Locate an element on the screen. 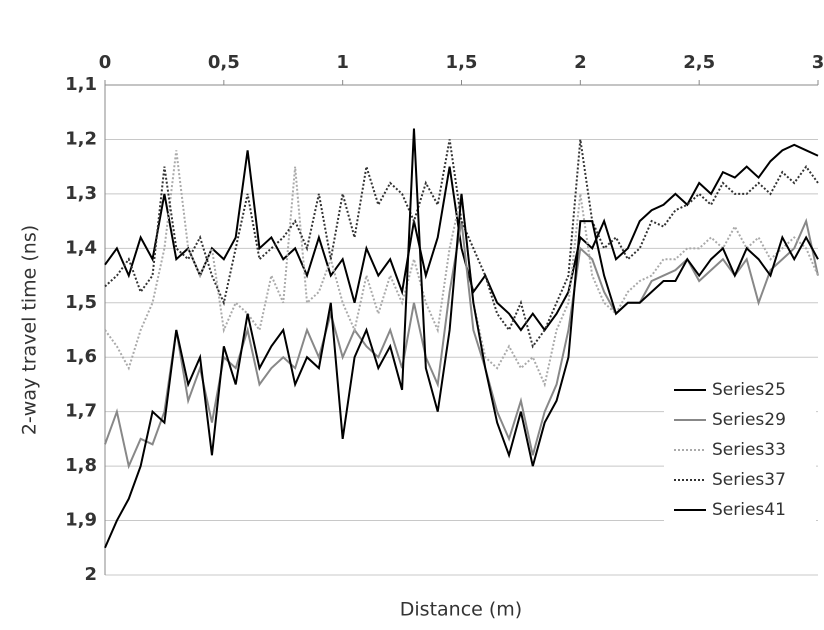  y-tick-label: 1,5 is located at coordinates (81, 302).